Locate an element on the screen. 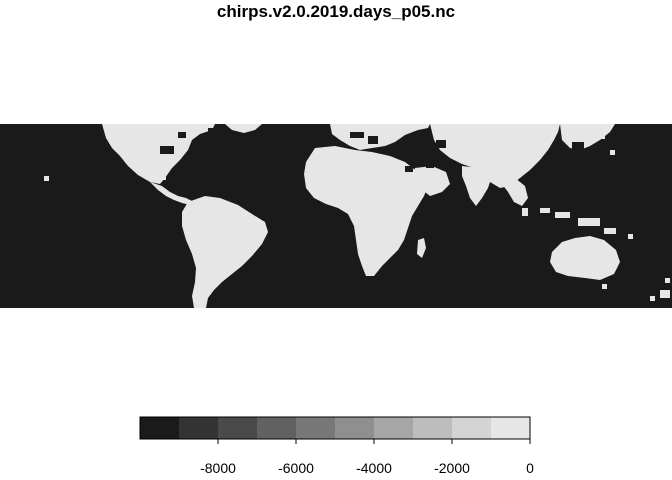 The image size is (672, 480). africa-landmass is located at coordinates (366, 211).